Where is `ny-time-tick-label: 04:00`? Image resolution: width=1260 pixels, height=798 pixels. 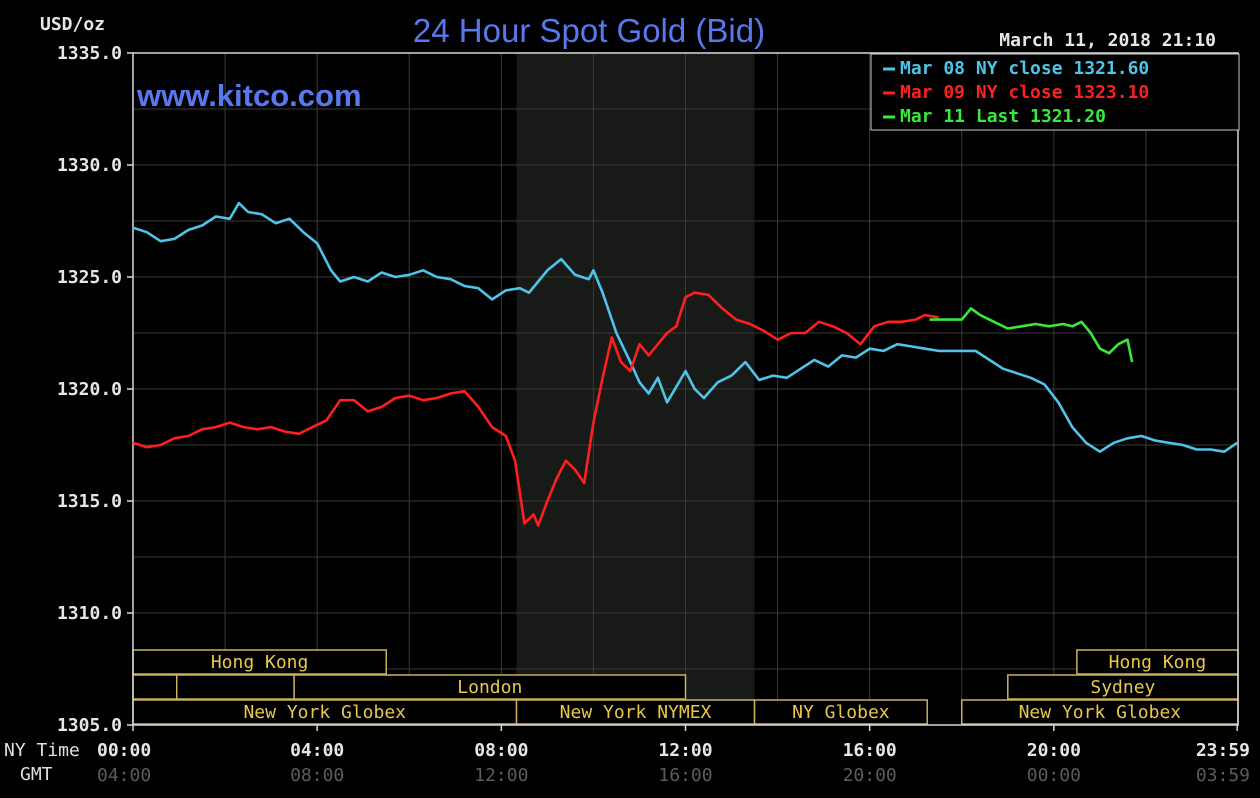
ny-time-tick-label: 04:00 is located at coordinates (317, 750).